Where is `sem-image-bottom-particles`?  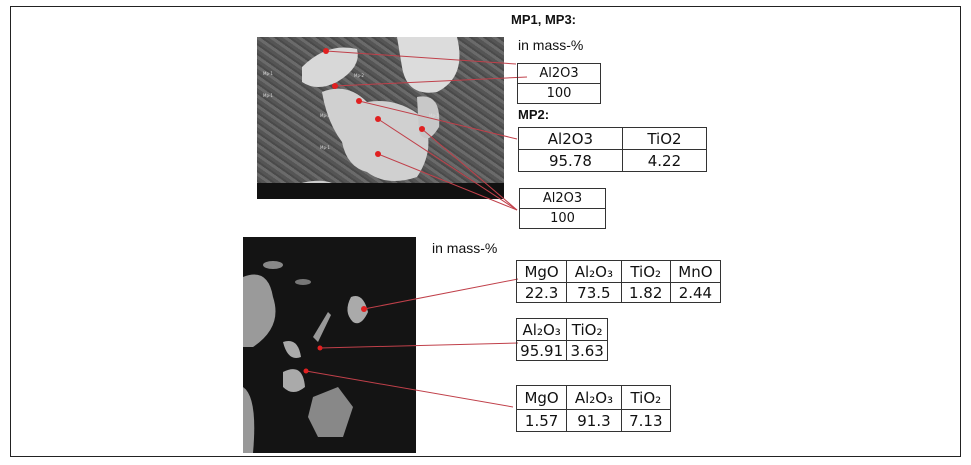 sem-image-bottom-particles is located at coordinates (305, 357).